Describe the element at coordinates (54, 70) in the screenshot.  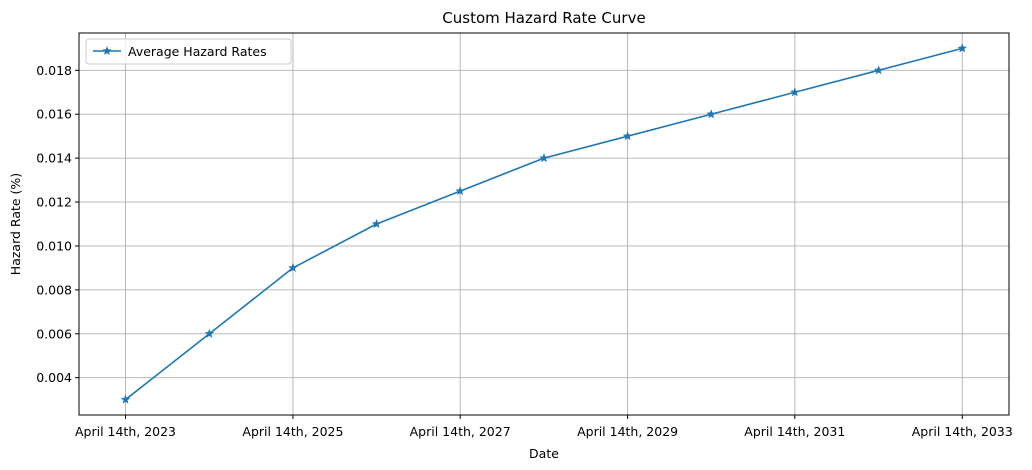
I see `y-tick-label: 0.018` at that location.